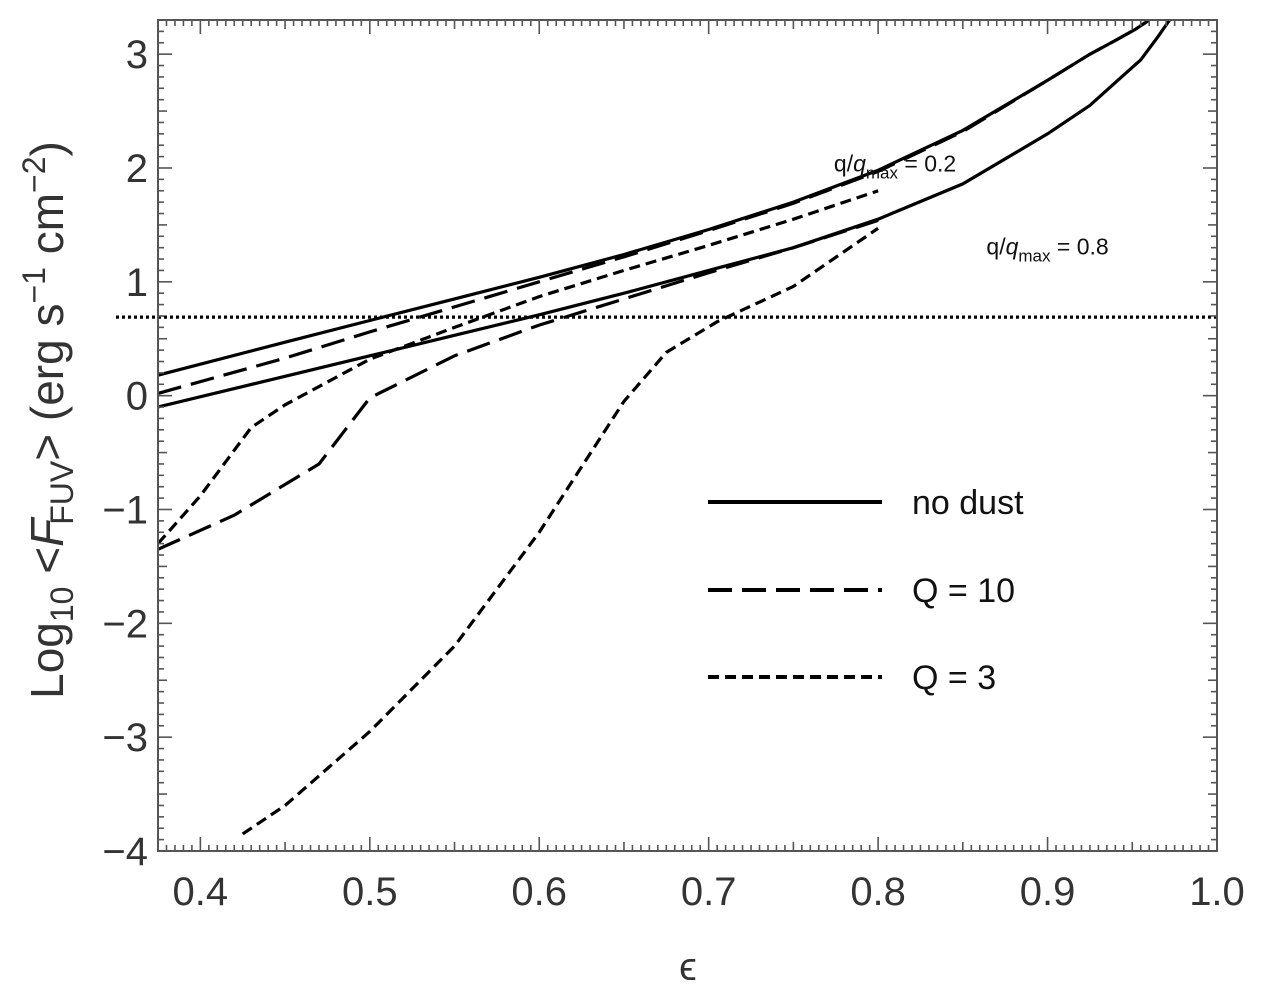  Describe the element at coordinates (954, 678) in the screenshot. I see `legend-label-q3: Q = 3` at that location.